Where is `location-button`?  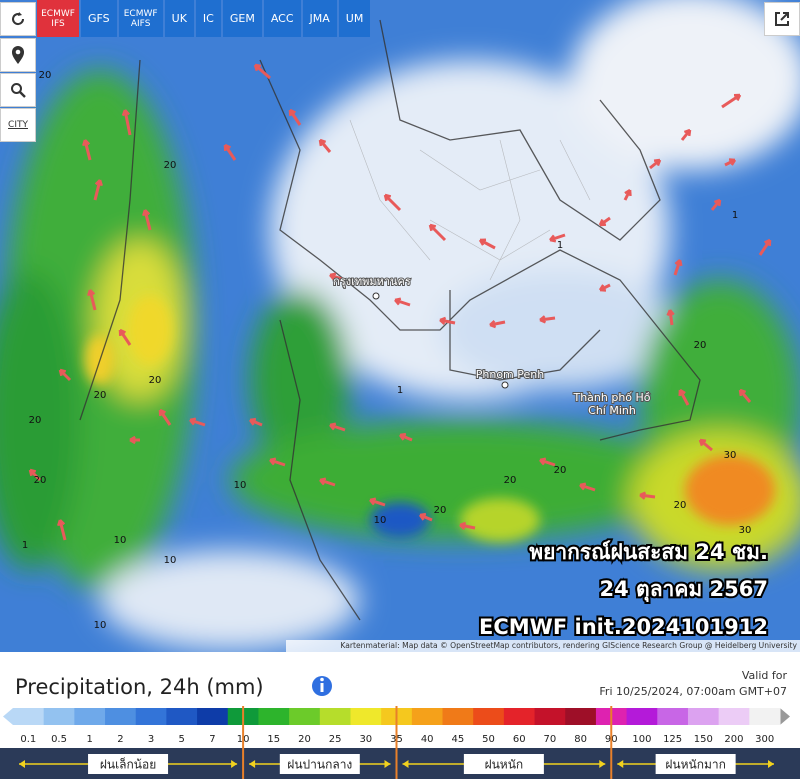
location-button is located at coordinates (18, 55).